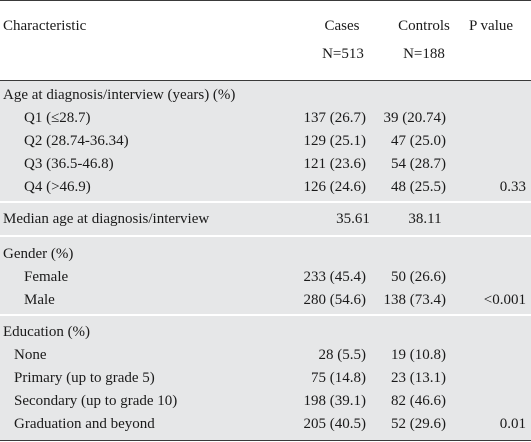 This screenshot has height=442, width=531. Describe the element at coordinates (119, 95) in the screenshot. I see `age-section-title: Age at diagnosis/interview (years) (%)` at that location.